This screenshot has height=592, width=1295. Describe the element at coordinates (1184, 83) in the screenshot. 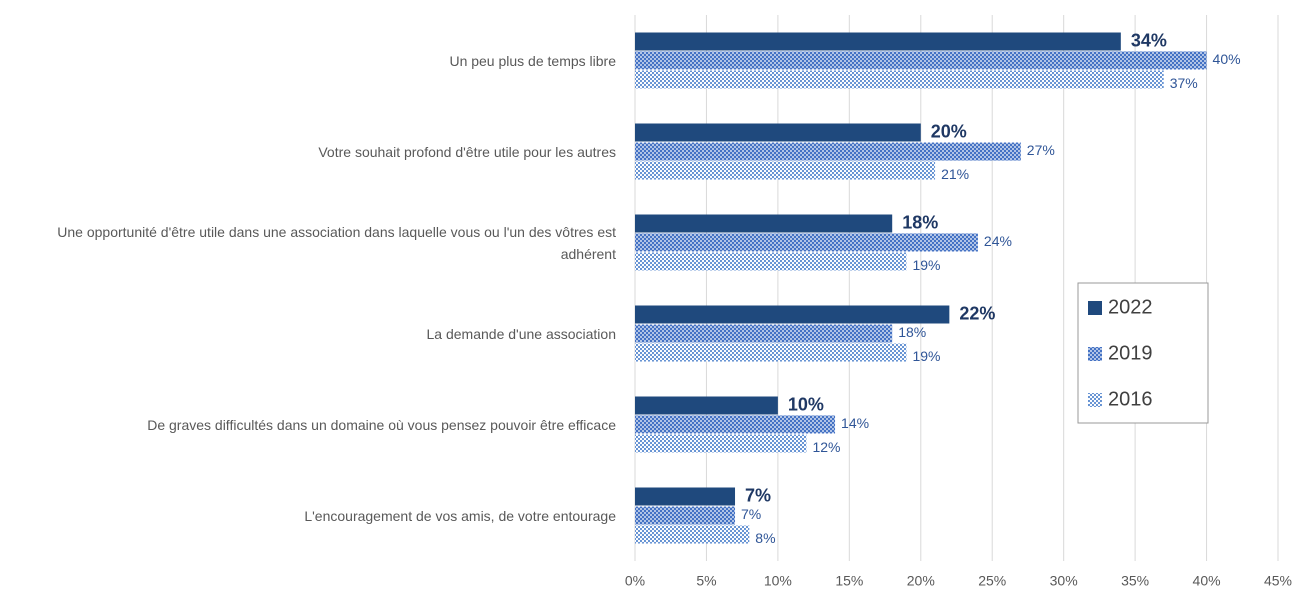

I see `data-label: 37%` at that location.